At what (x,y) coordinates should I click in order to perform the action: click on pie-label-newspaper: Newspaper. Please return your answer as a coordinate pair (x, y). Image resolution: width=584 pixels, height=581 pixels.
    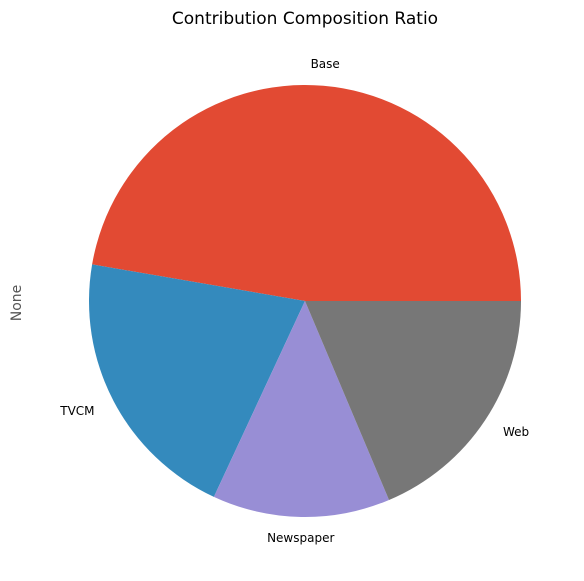
    Looking at the image, I should click on (300, 538).